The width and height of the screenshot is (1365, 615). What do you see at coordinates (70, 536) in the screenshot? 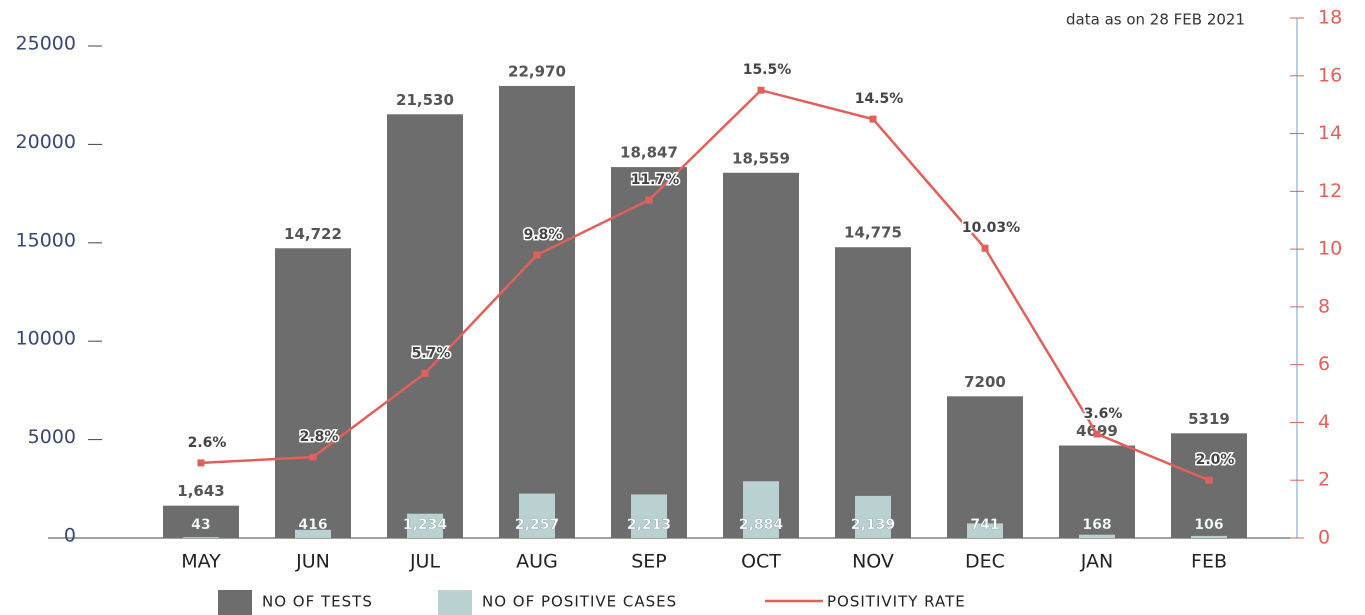
I see `y-tick-label: 0` at bounding box center [70, 536].